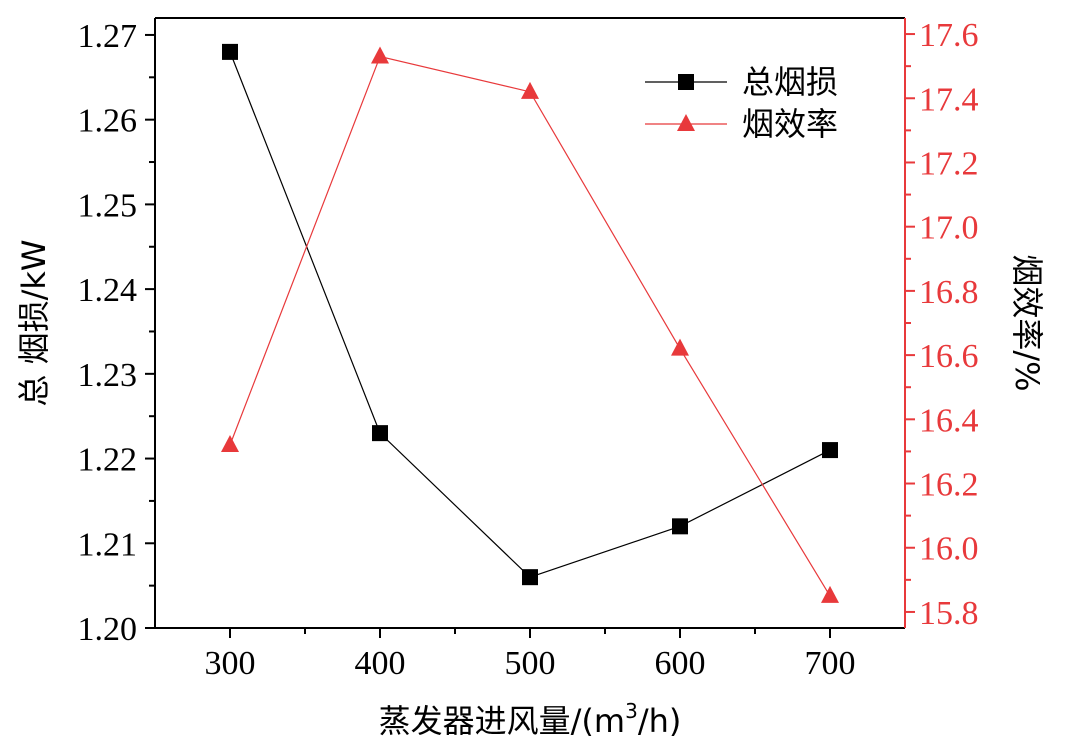 The image size is (1069, 743). What do you see at coordinates (949, 292) in the screenshot?
I see `y-right-tick-label: 16.8` at bounding box center [949, 292].